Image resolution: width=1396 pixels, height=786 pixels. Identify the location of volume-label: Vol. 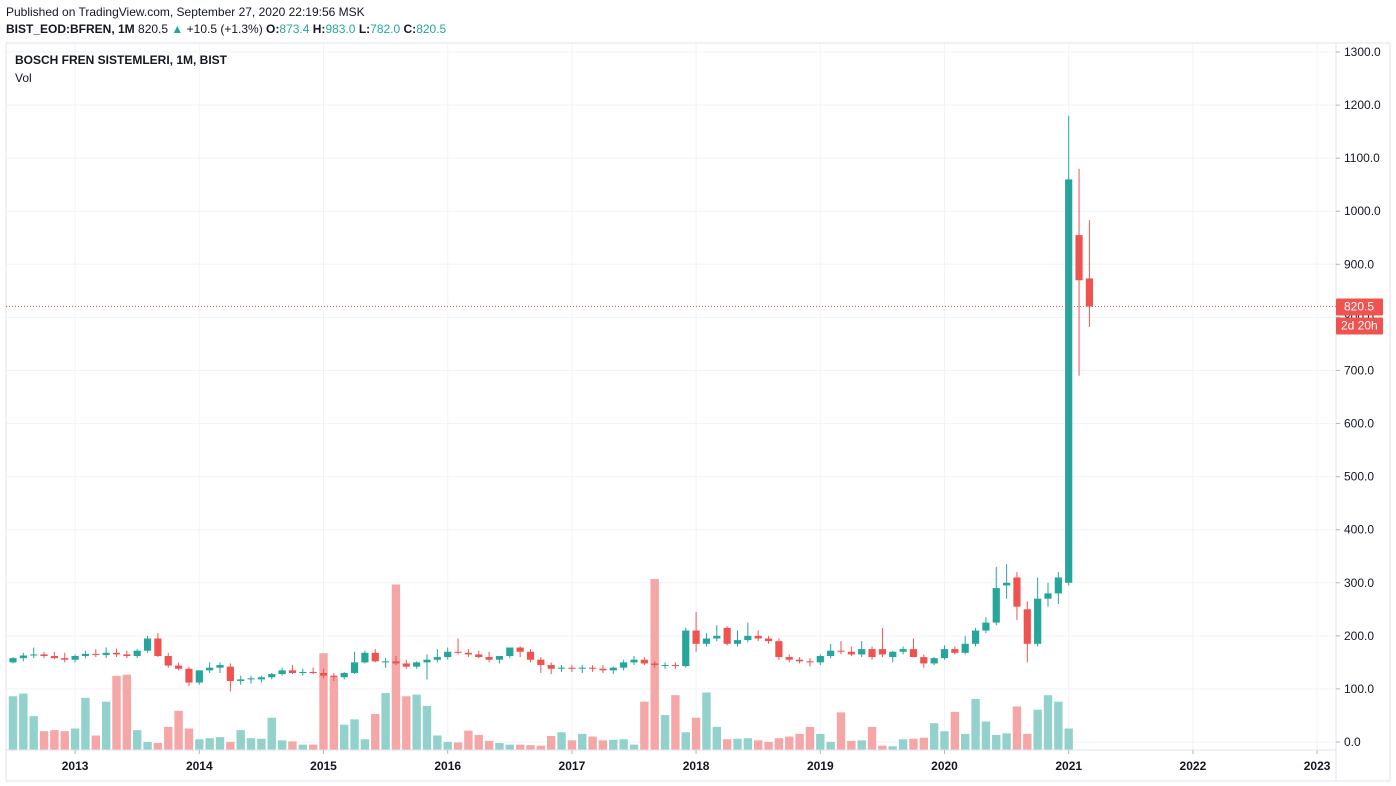
(23, 78).